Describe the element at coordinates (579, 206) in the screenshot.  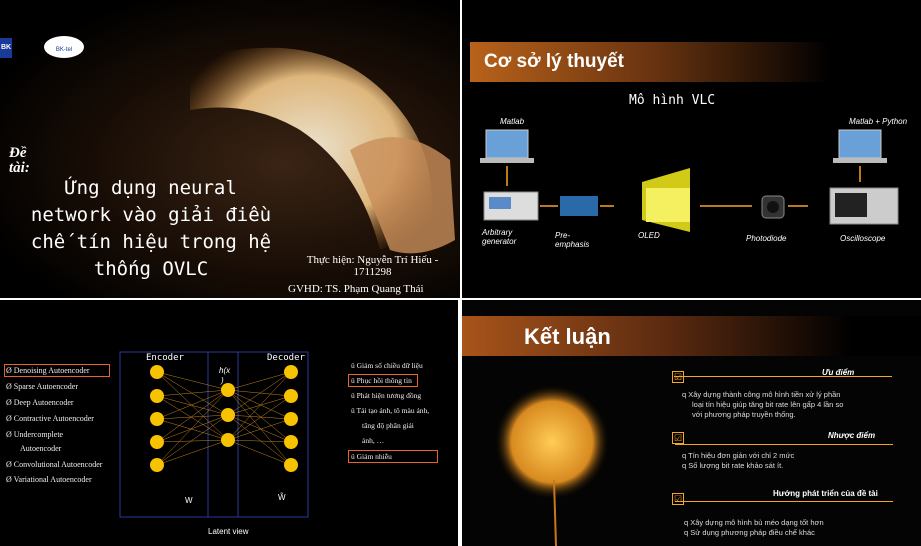
I see `circuit-board-icon` at that location.